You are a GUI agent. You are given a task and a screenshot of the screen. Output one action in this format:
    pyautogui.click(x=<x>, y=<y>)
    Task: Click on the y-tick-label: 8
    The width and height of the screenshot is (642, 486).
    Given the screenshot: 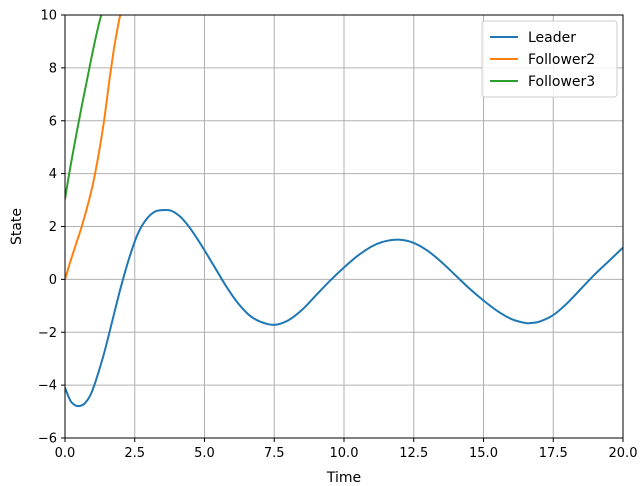 What is the action you would take?
    pyautogui.click(x=53, y=68)
    